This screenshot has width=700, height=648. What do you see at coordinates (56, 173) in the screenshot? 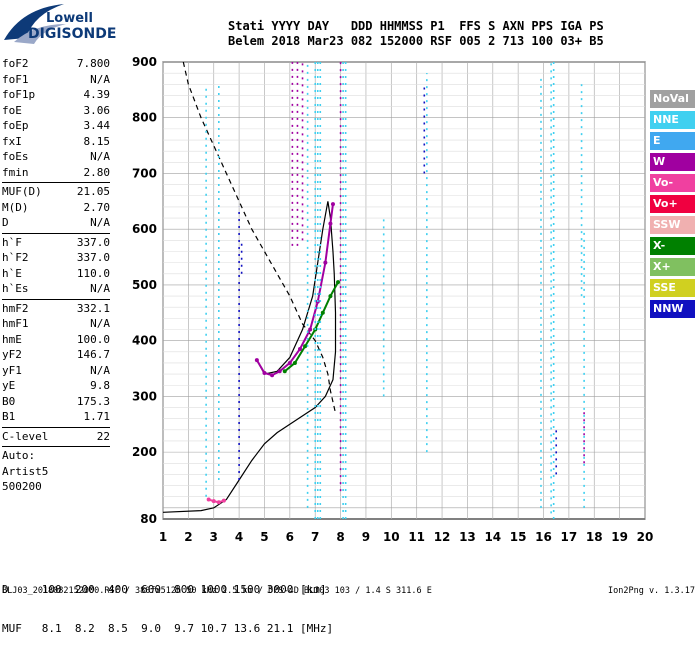
I see `param-row: fmin 2.80` at bounding box center [56, 173].